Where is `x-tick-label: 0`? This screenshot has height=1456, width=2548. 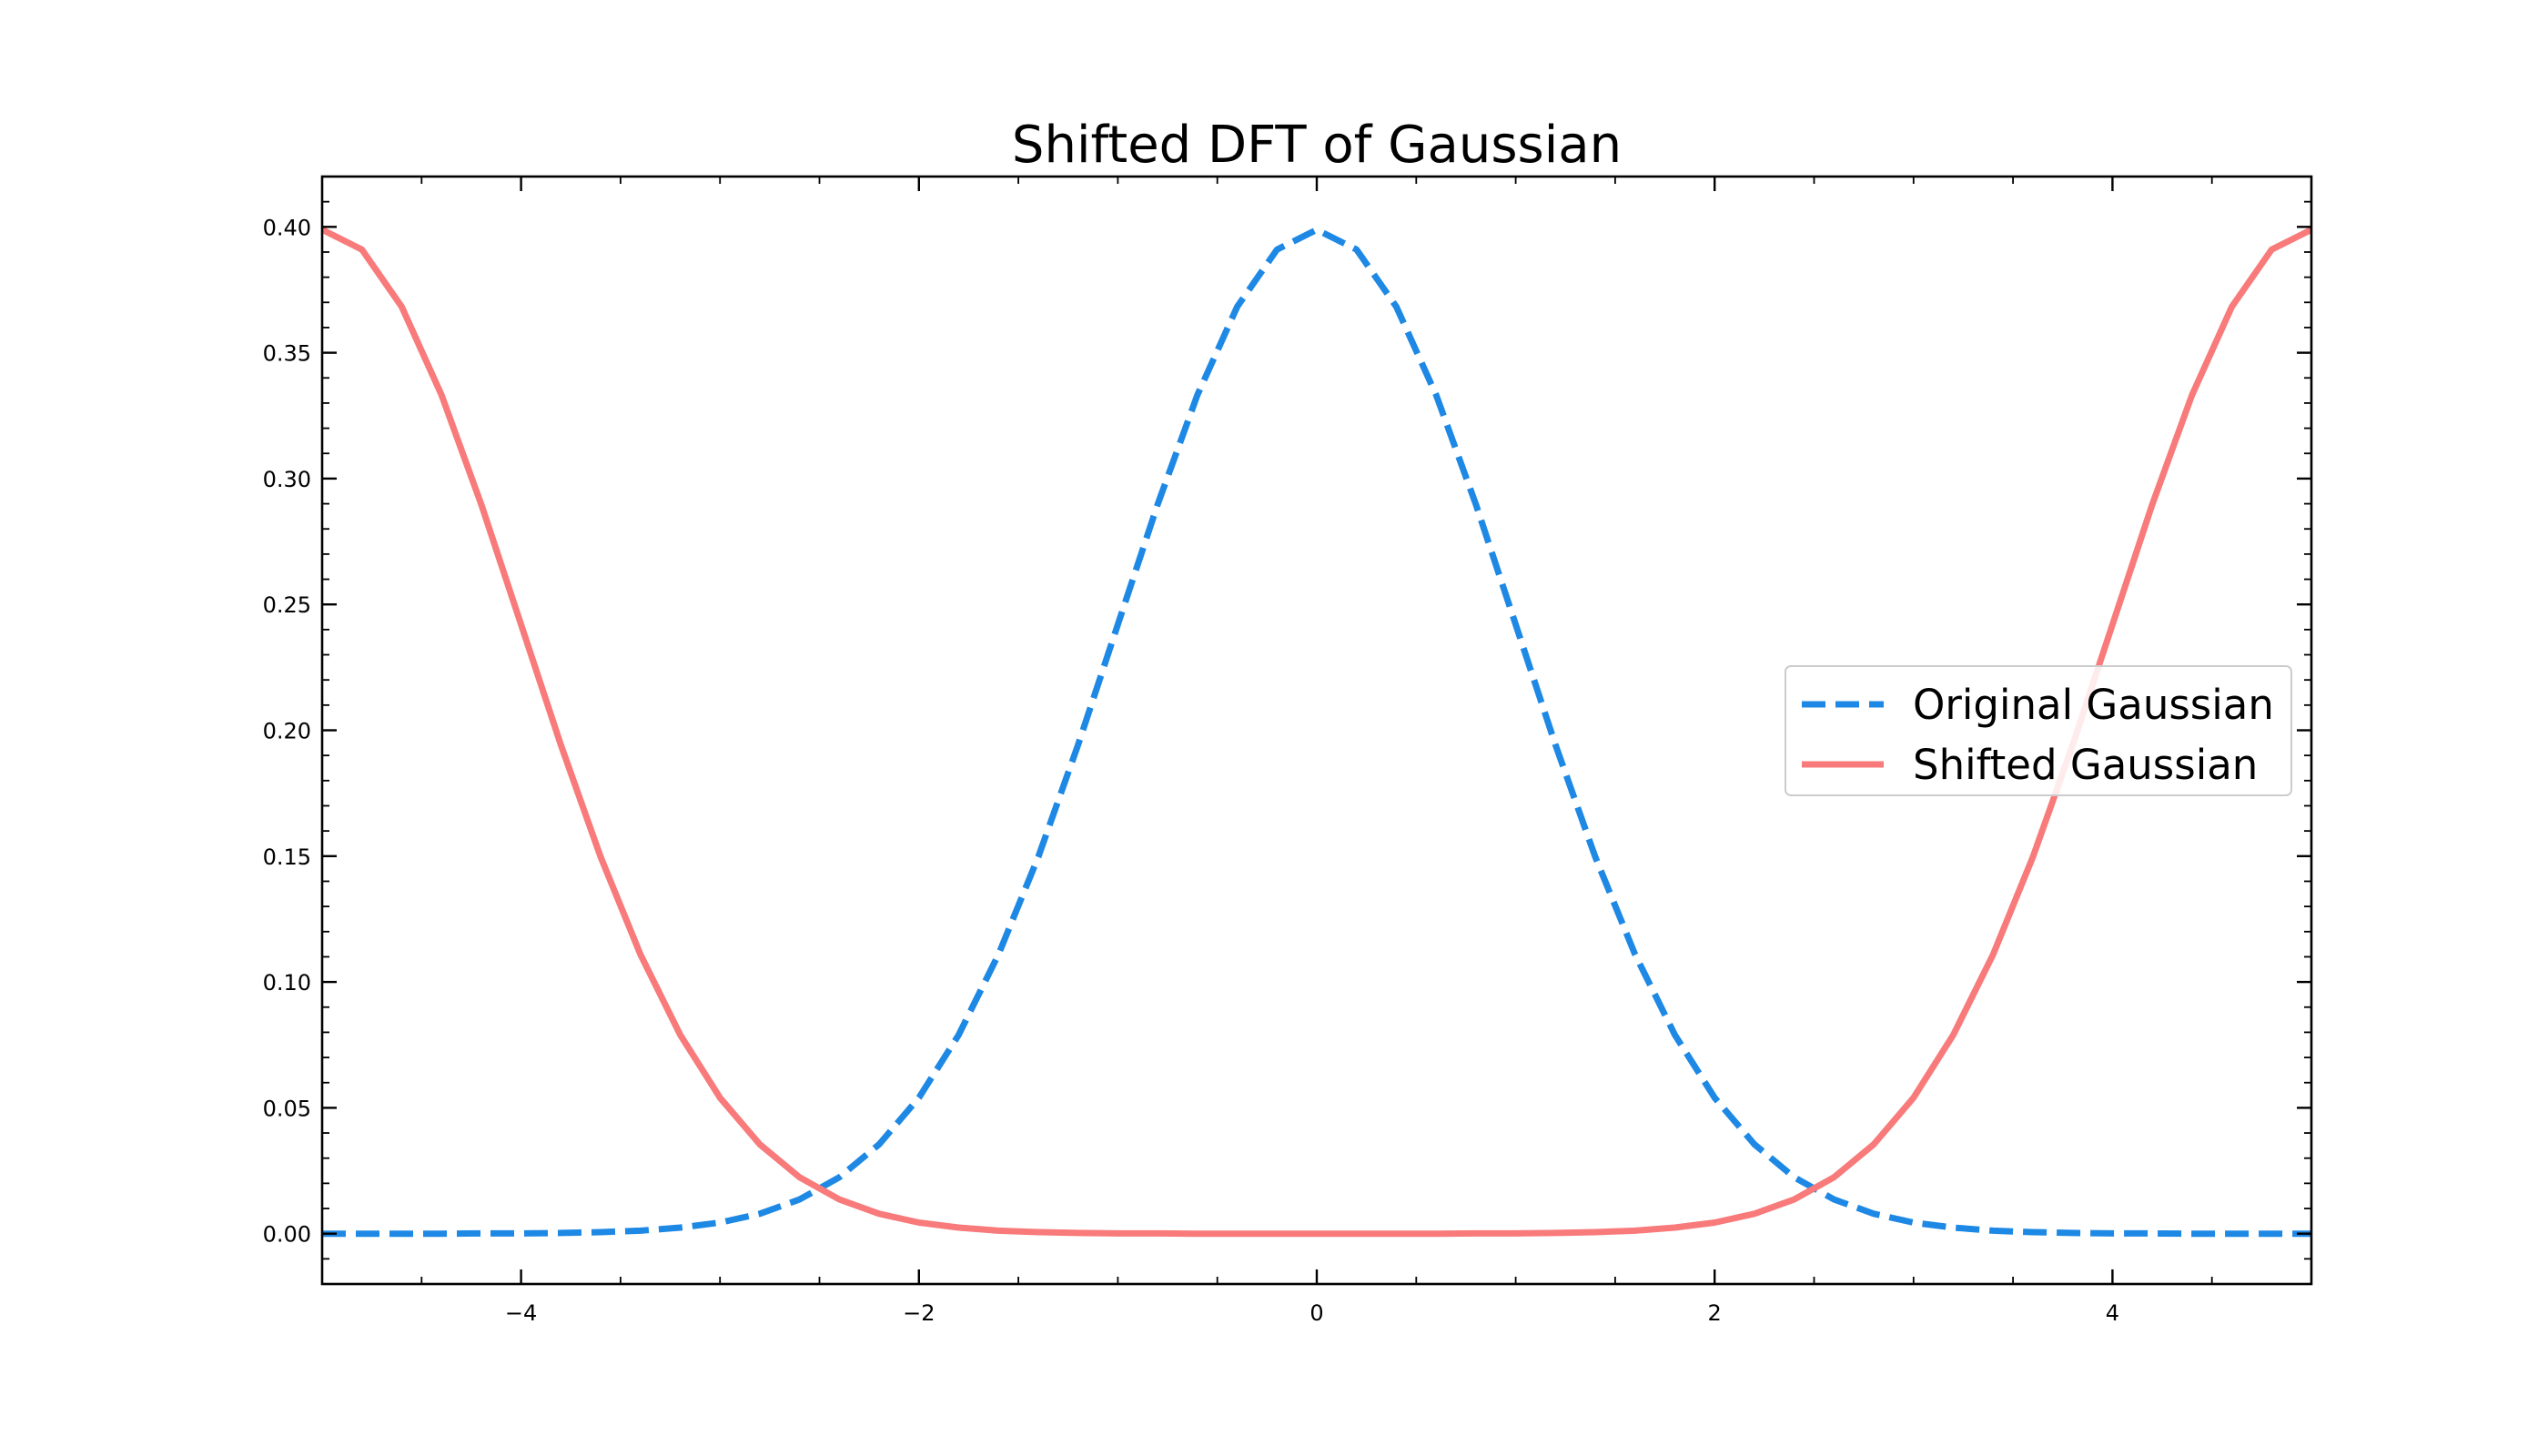 x-tick-label: 0 is located at coordinates (1316, 1313).